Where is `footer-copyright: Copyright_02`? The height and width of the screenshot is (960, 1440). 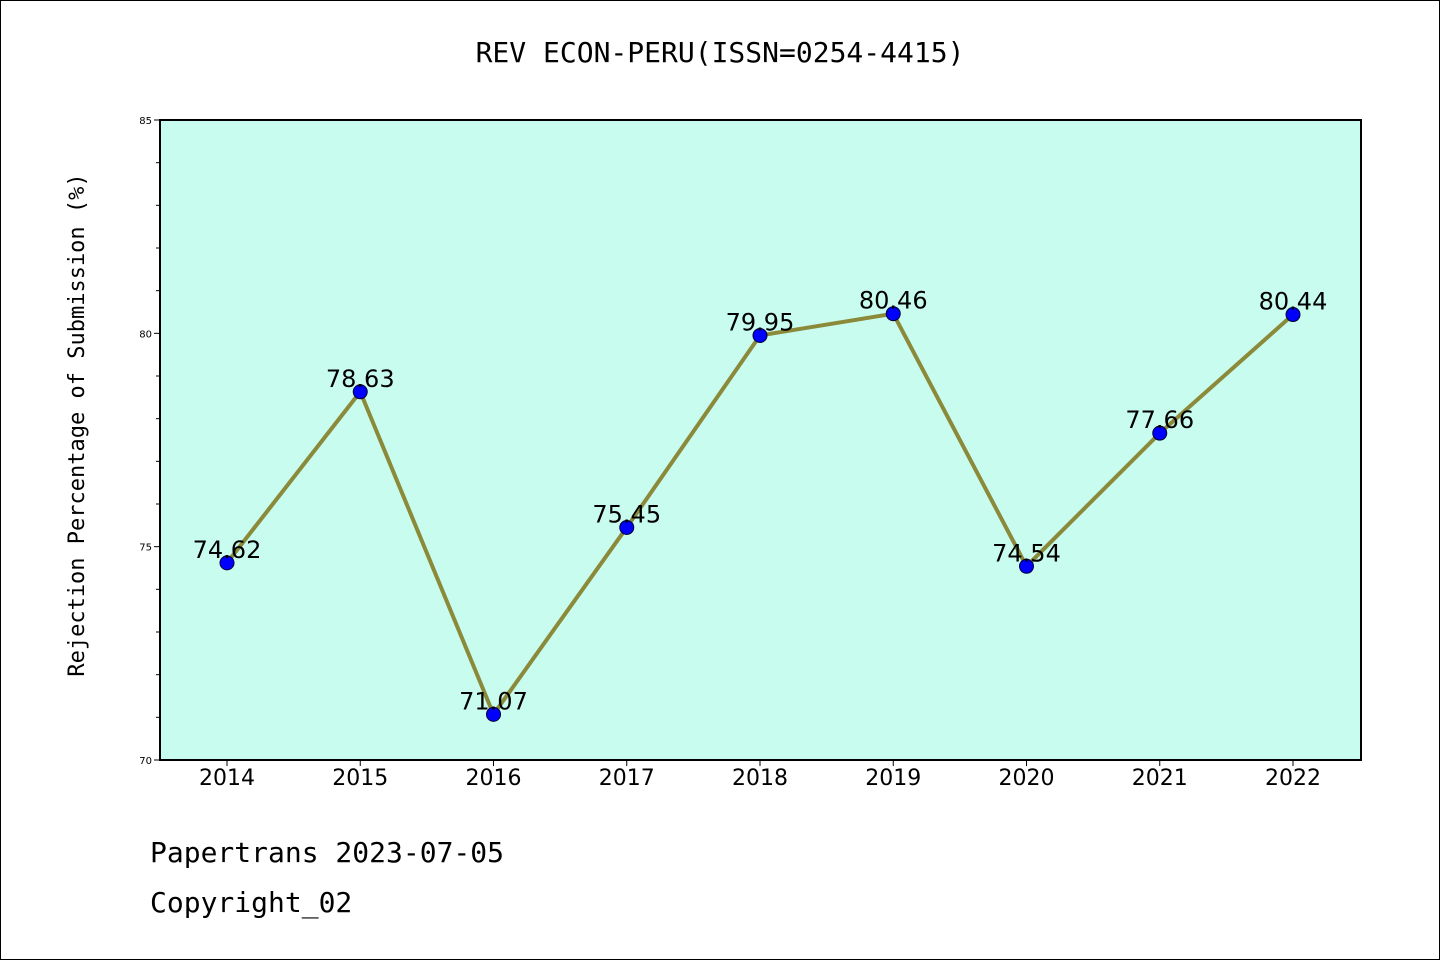
footer-copyright: Copyright_02 is located at coordinates (251, 902).